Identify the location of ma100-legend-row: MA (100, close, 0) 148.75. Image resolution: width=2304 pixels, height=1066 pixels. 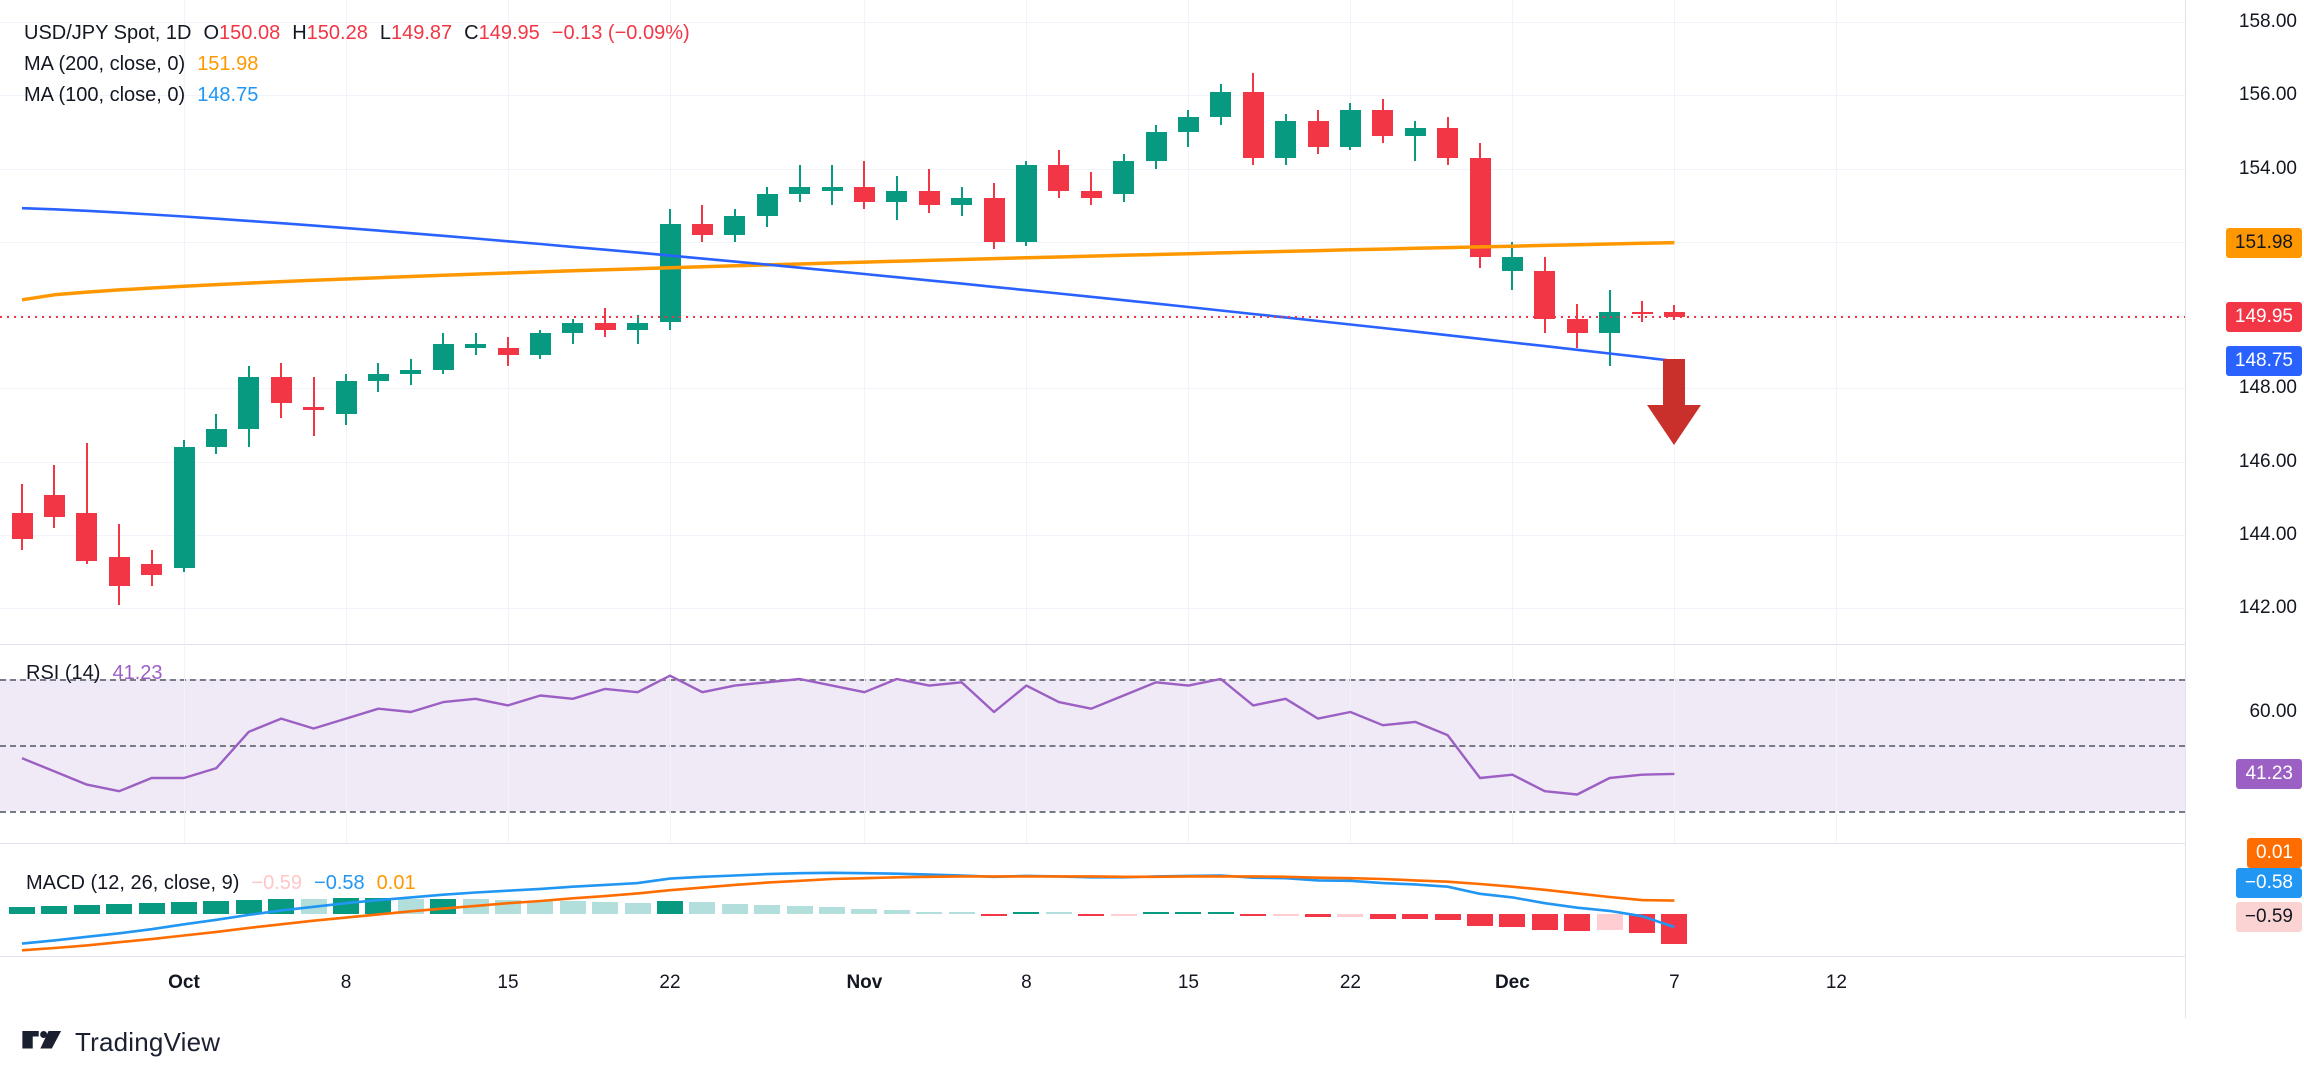
(357, 95).